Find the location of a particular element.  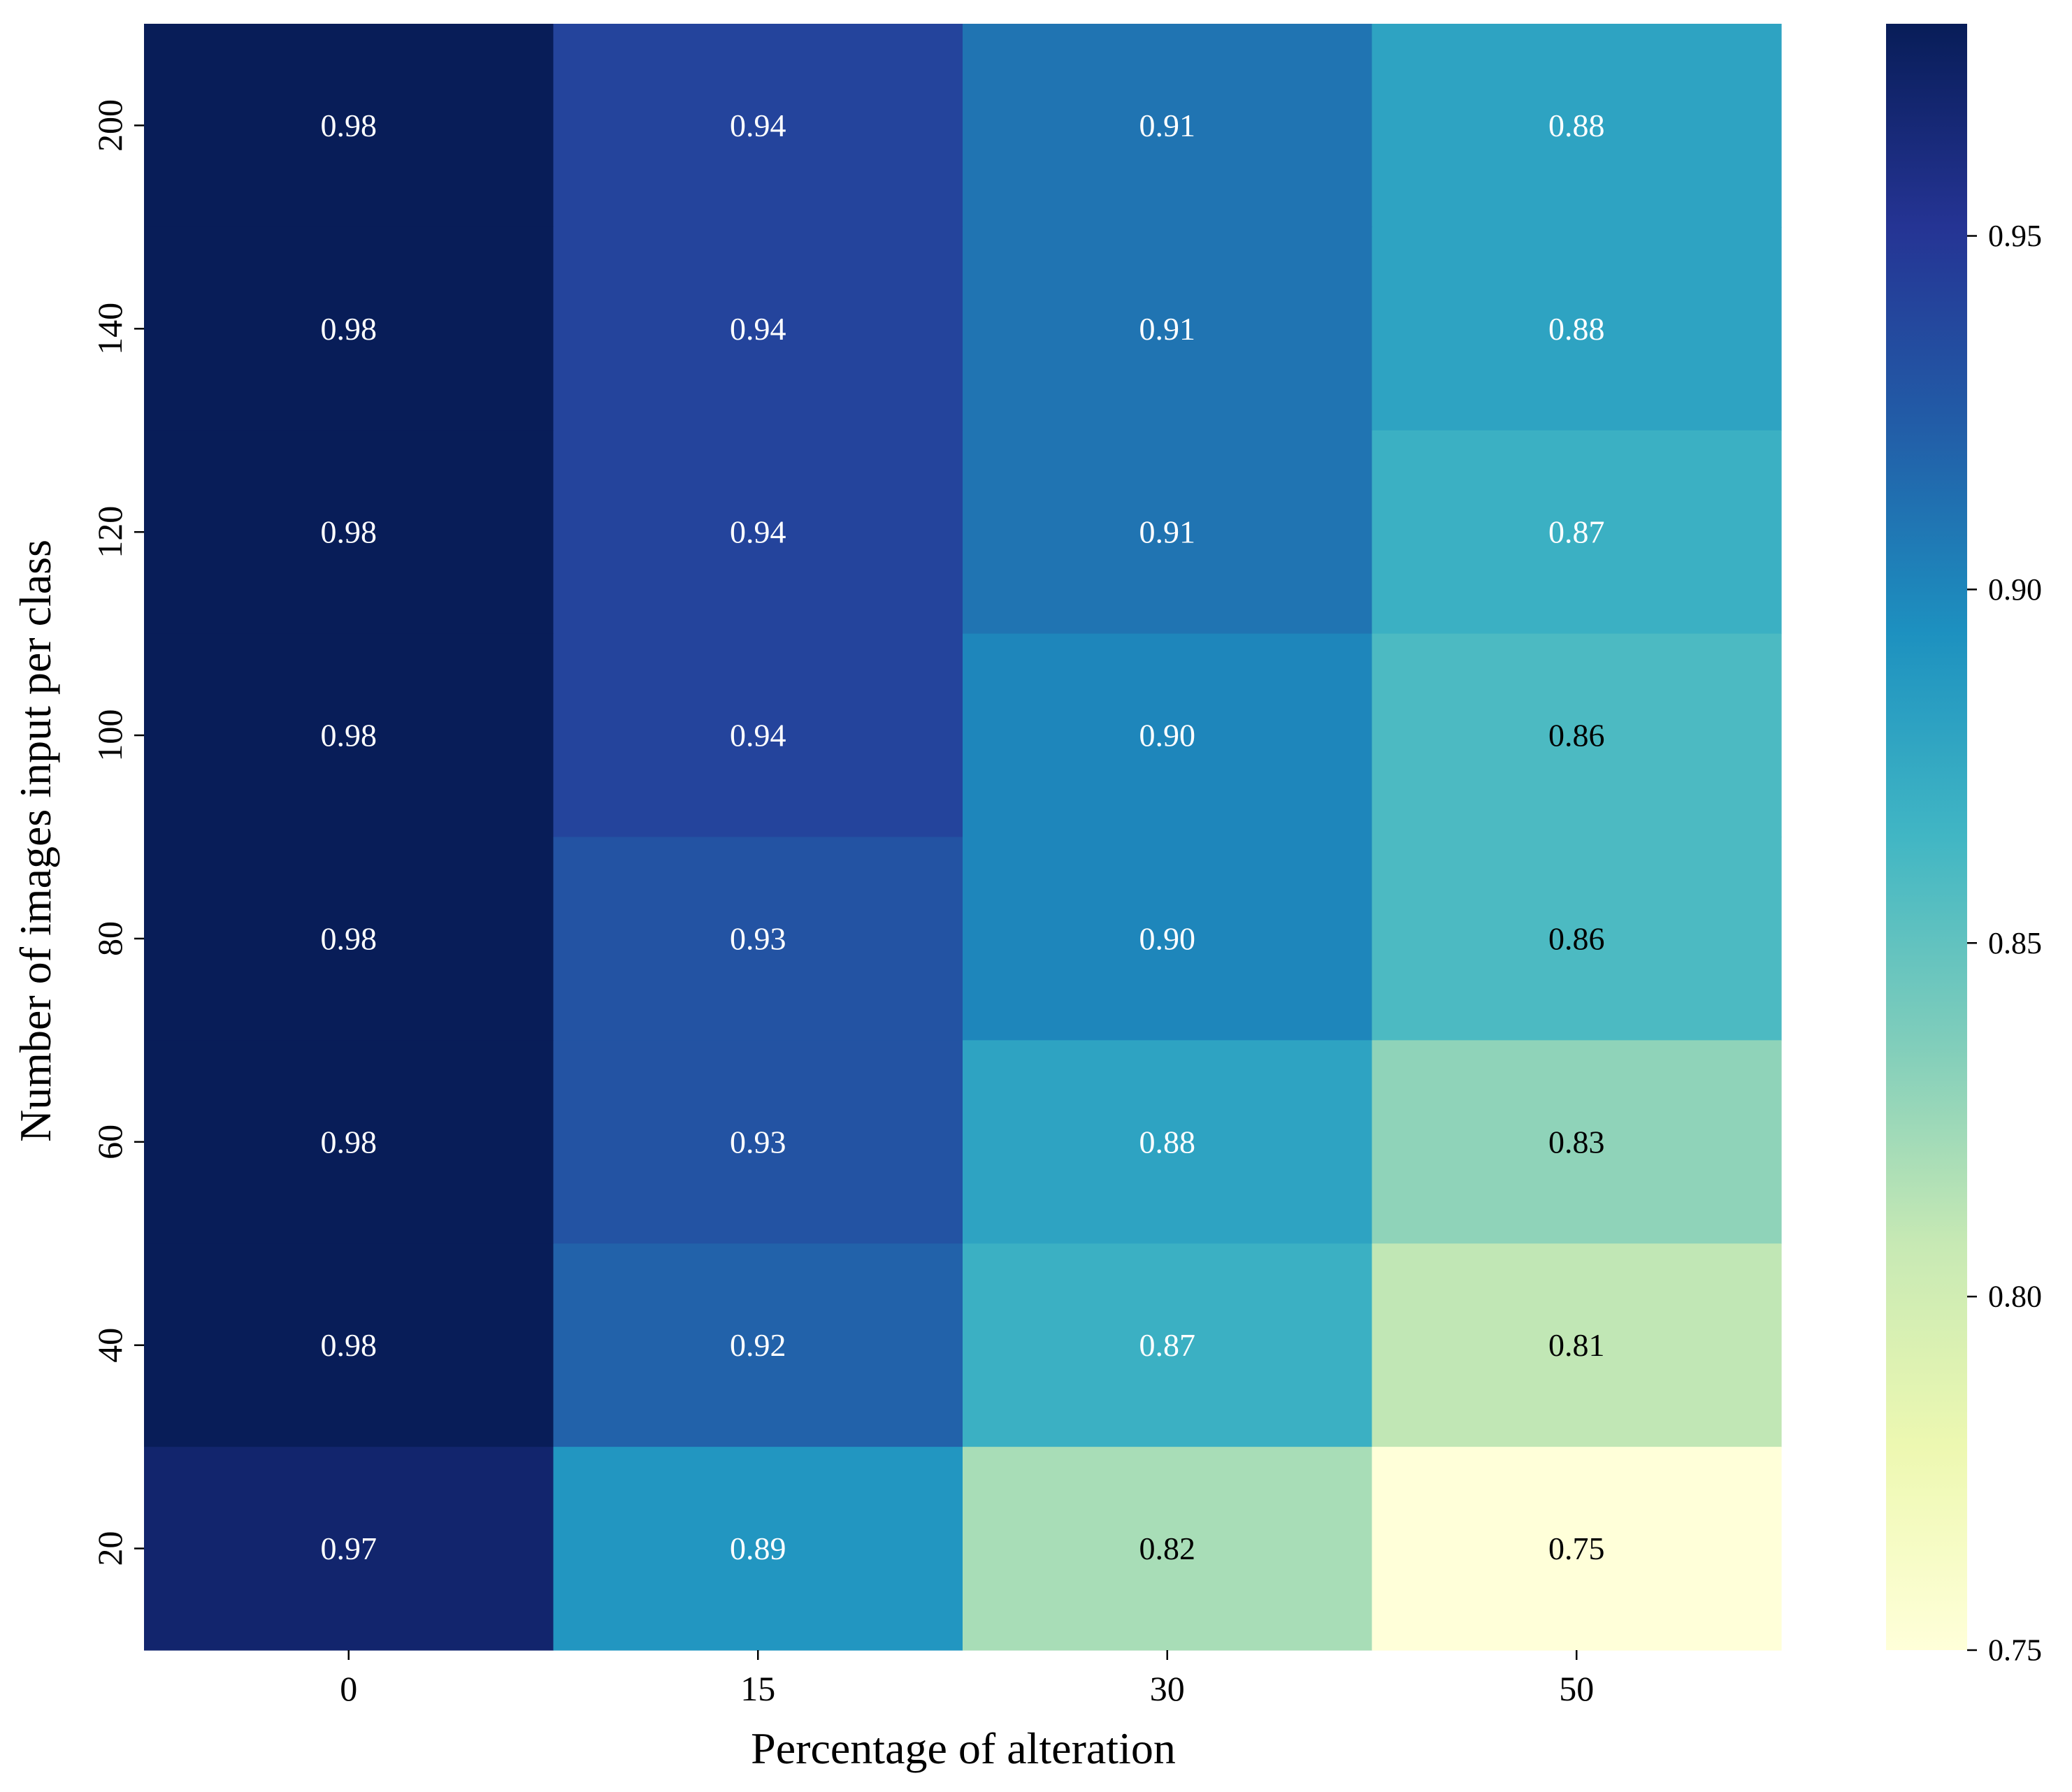

colorbar-tick-label: 0.75 is located at coordinates (2015, 1650).